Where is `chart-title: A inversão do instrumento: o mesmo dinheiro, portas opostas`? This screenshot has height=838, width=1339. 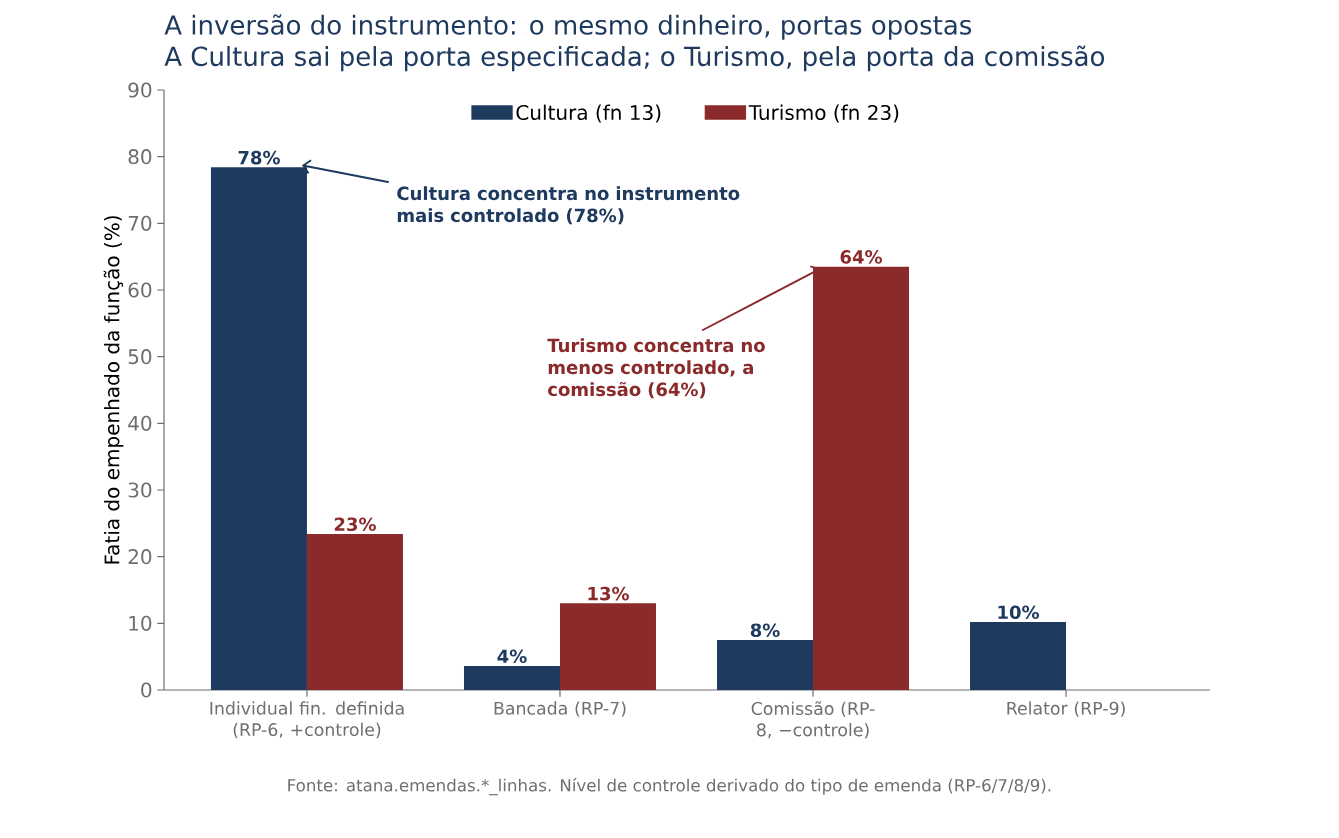 chart-title: A inversão do instrumento: o mesmo dinheiro, portas opostas is located at coordinates (568, 27).